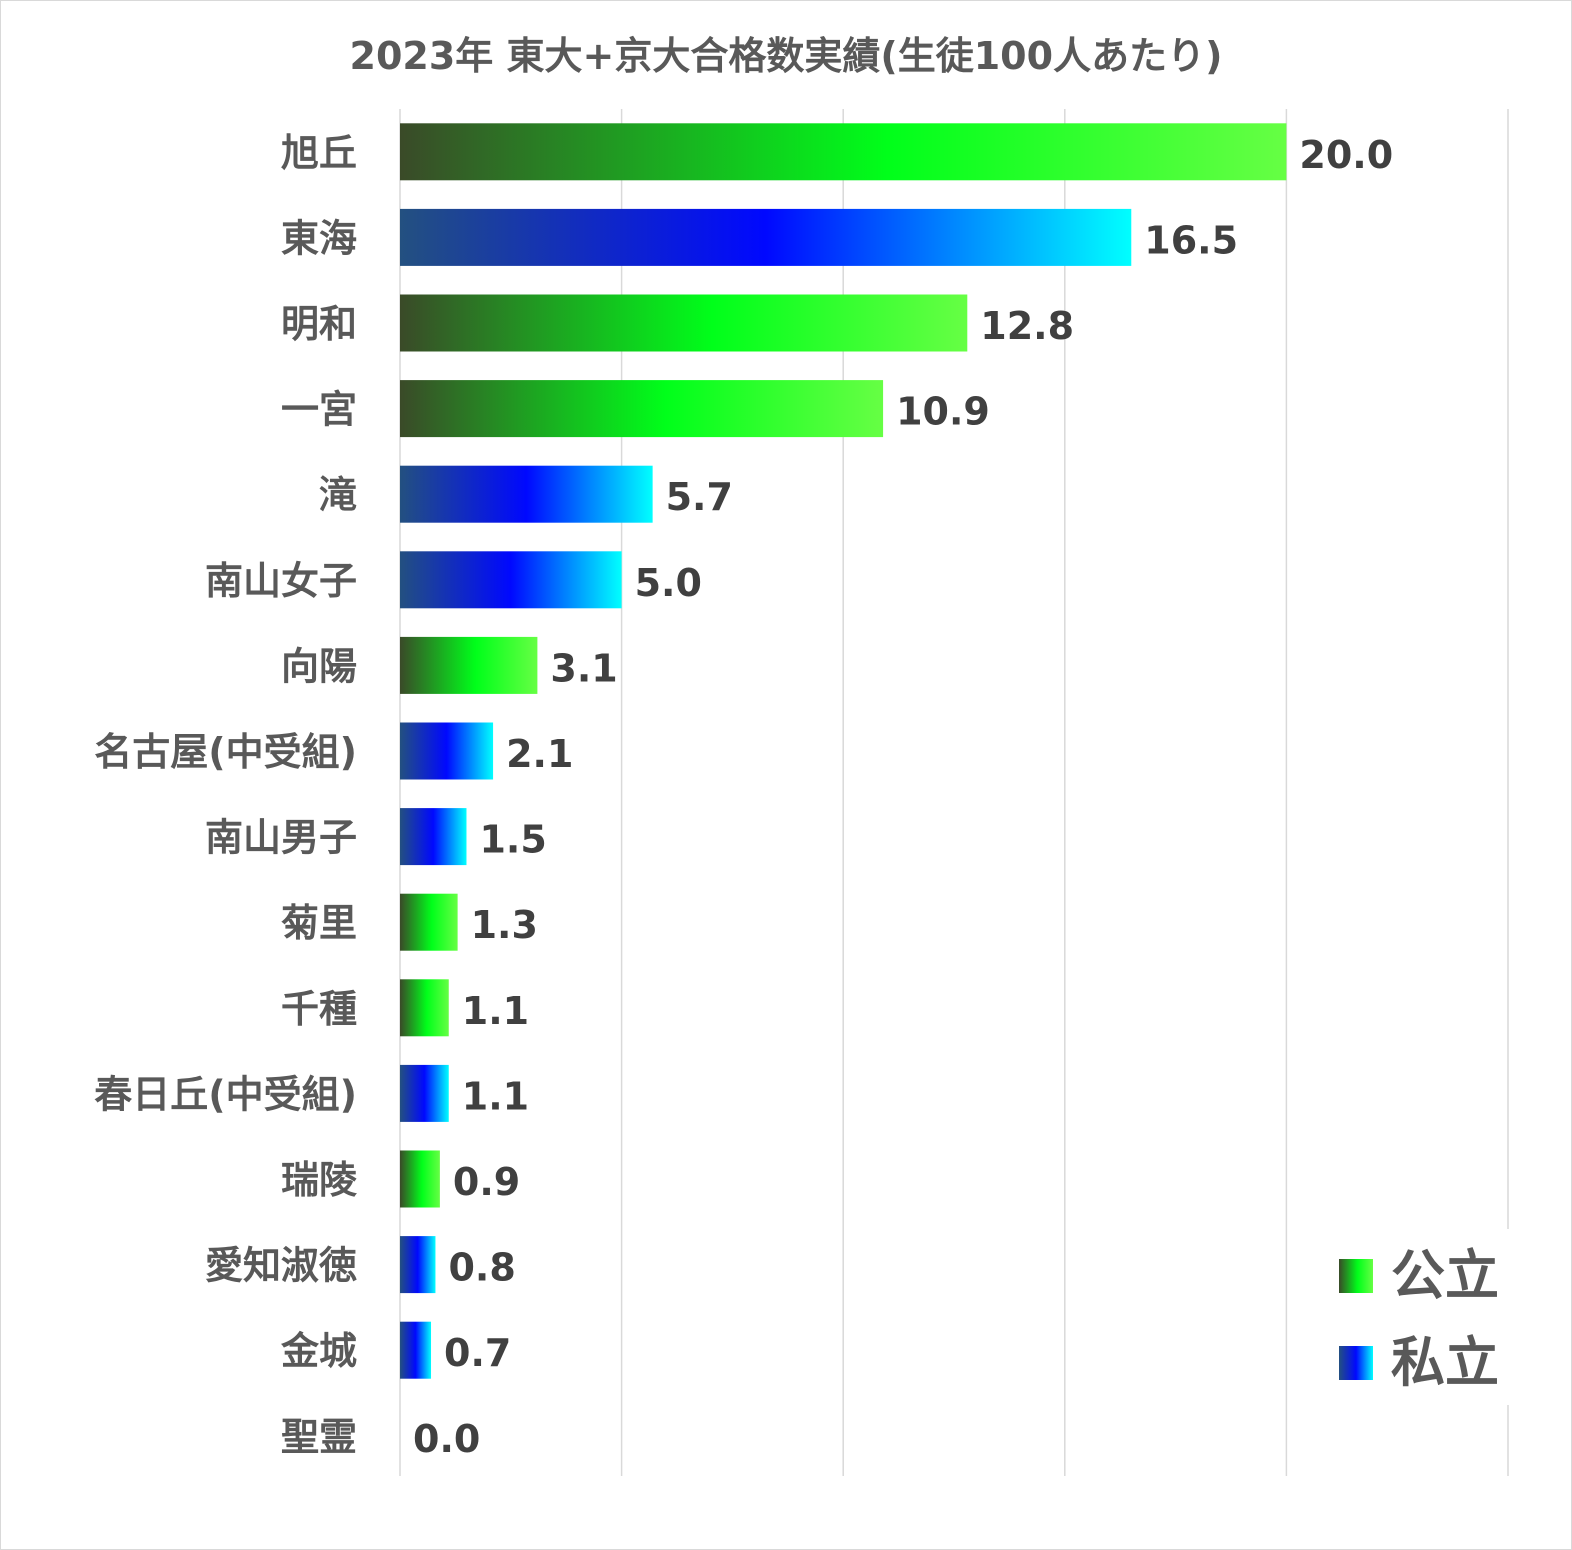 This screenshot has height=1550, width=1572. I want to click on category-label: 向陽, so click(319, 666).